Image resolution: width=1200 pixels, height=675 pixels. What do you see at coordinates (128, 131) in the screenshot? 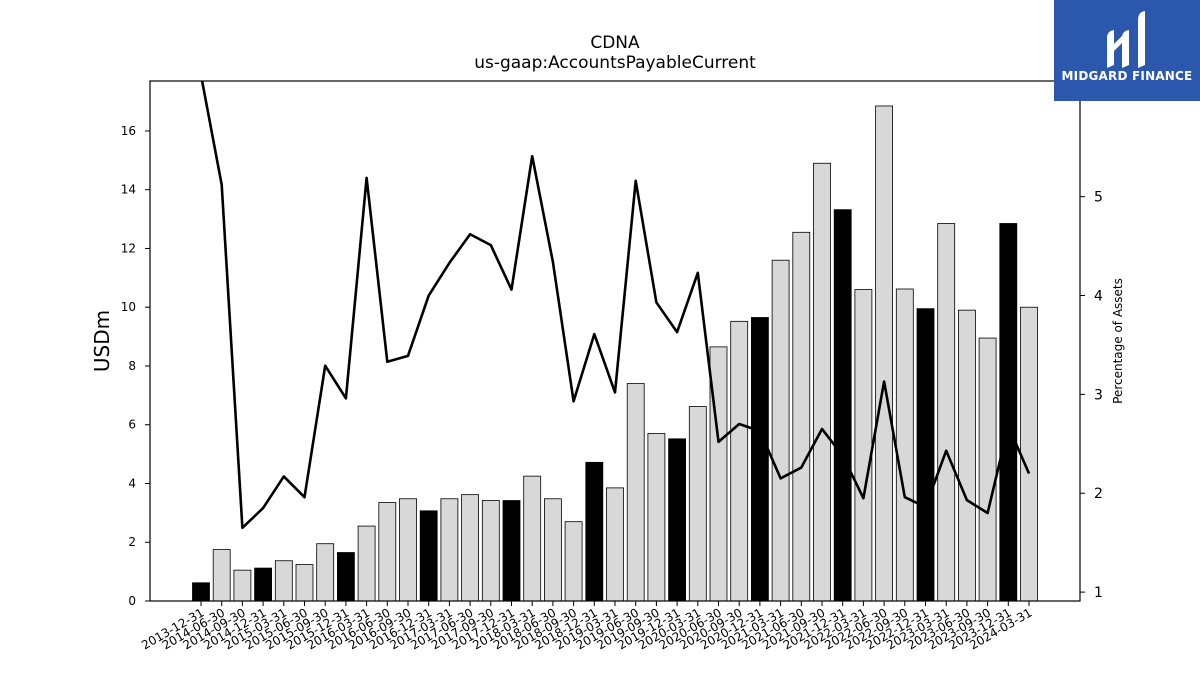
I see `y-tick-label: 16` at bounding box center [128, 131].